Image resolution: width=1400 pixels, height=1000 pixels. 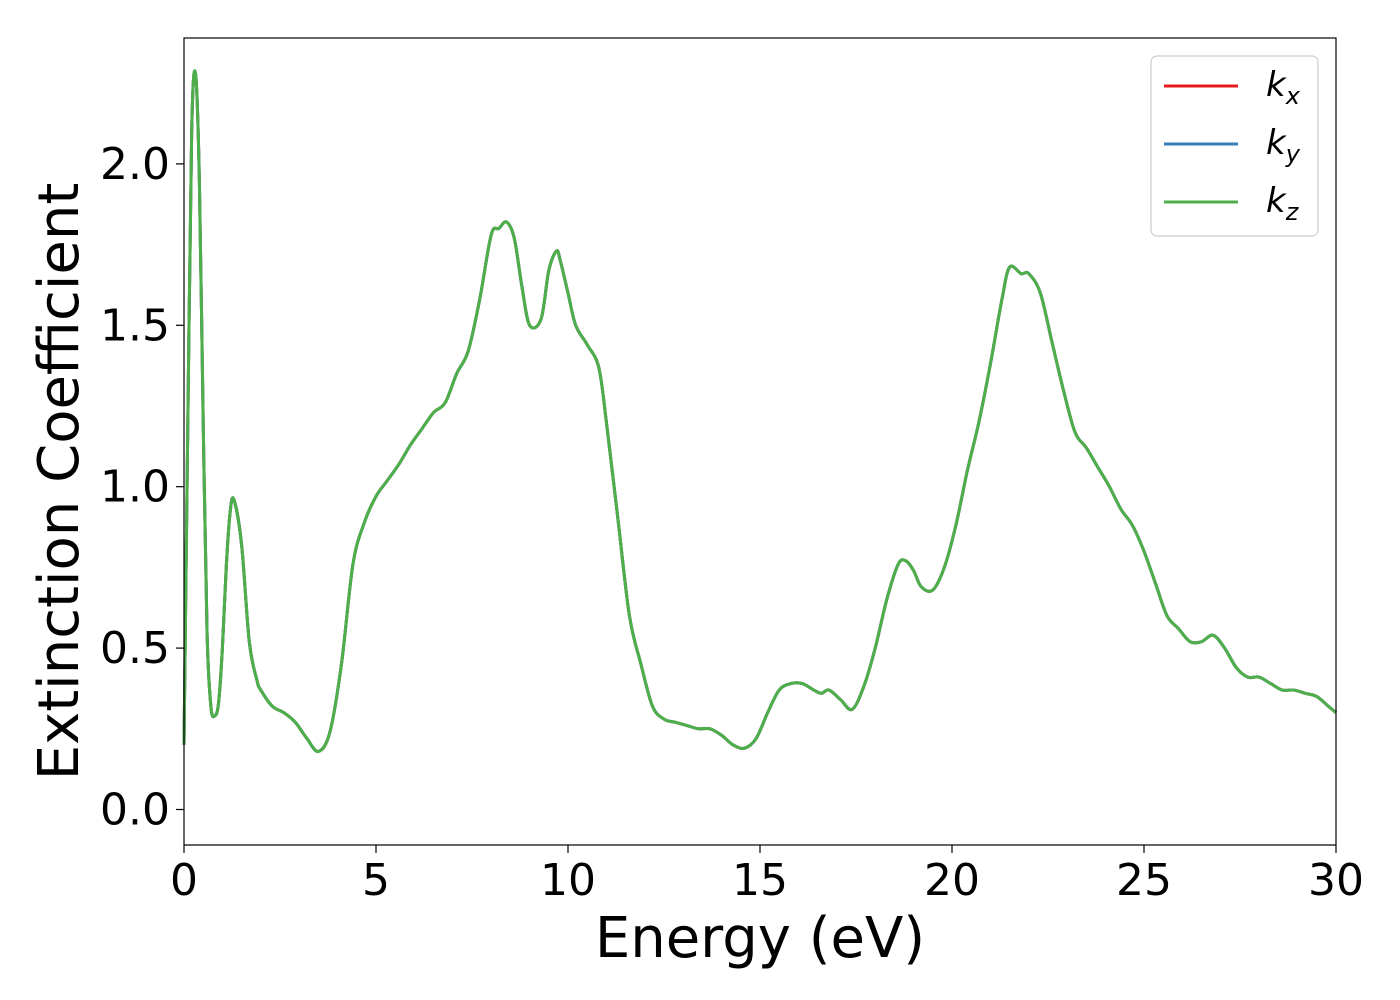 I want to click on x-tick-label: 25, so click(x=1144, y=880).